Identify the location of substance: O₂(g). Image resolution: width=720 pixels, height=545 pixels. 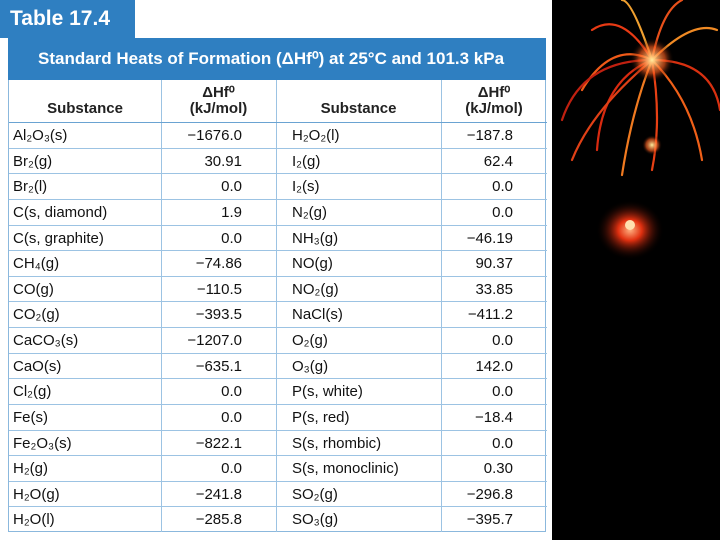
(310, 340).